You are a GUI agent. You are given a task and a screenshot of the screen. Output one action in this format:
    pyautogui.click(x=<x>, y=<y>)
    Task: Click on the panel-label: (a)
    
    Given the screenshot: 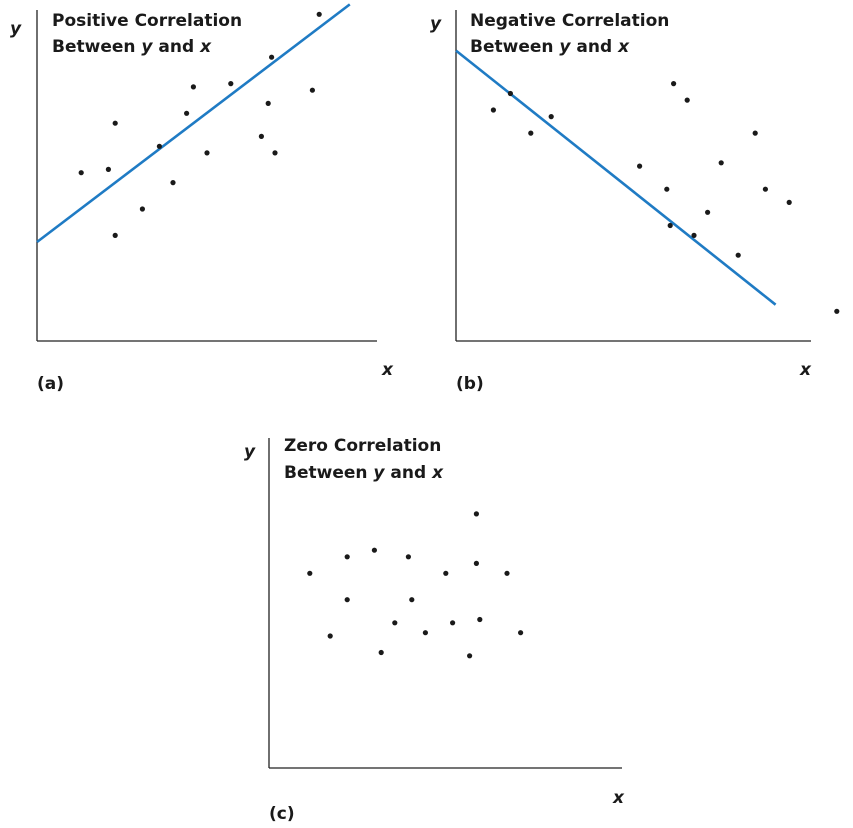 What is the action you would take?
    pyautogui.click(x=50, y=384)
    